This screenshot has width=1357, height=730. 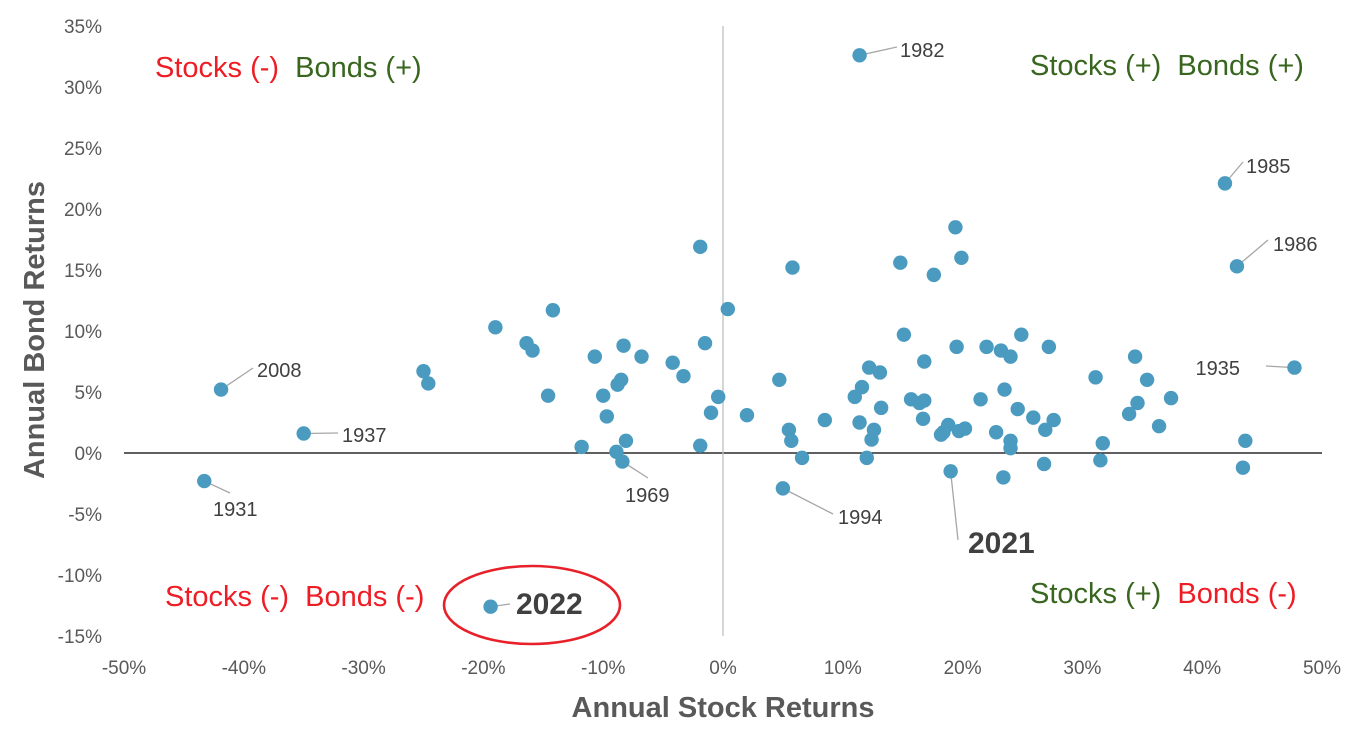 What do you see at coordinates (622, 461) in the screenshot?
I see `data-point-1969` at bounding box center [622, 461].